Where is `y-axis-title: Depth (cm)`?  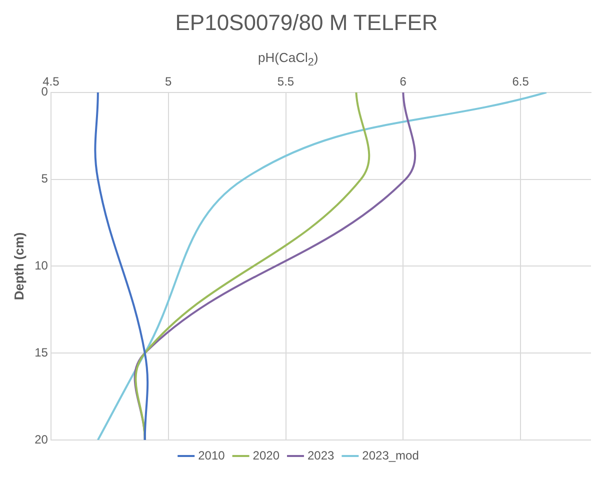 y-axis-title: Depth (cm) is located at coordinates (18, 266).